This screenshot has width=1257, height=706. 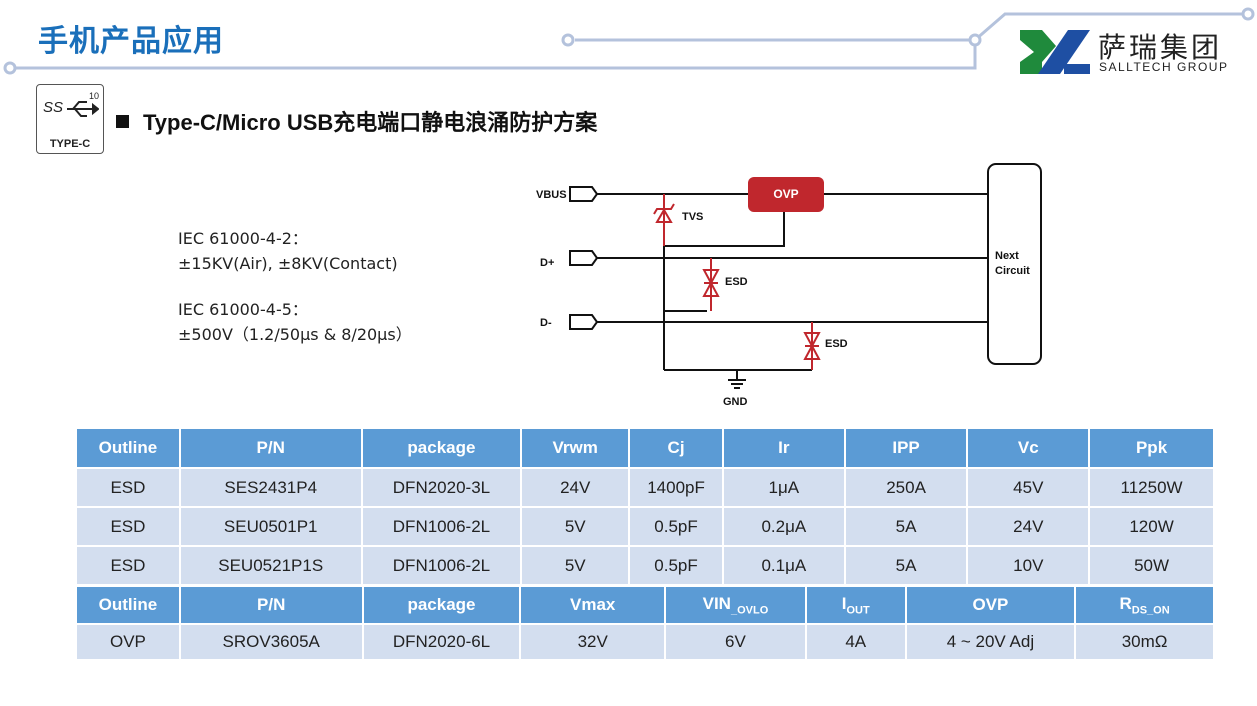 I want to click on table-cell: 6V, so click(x=735, y=642).